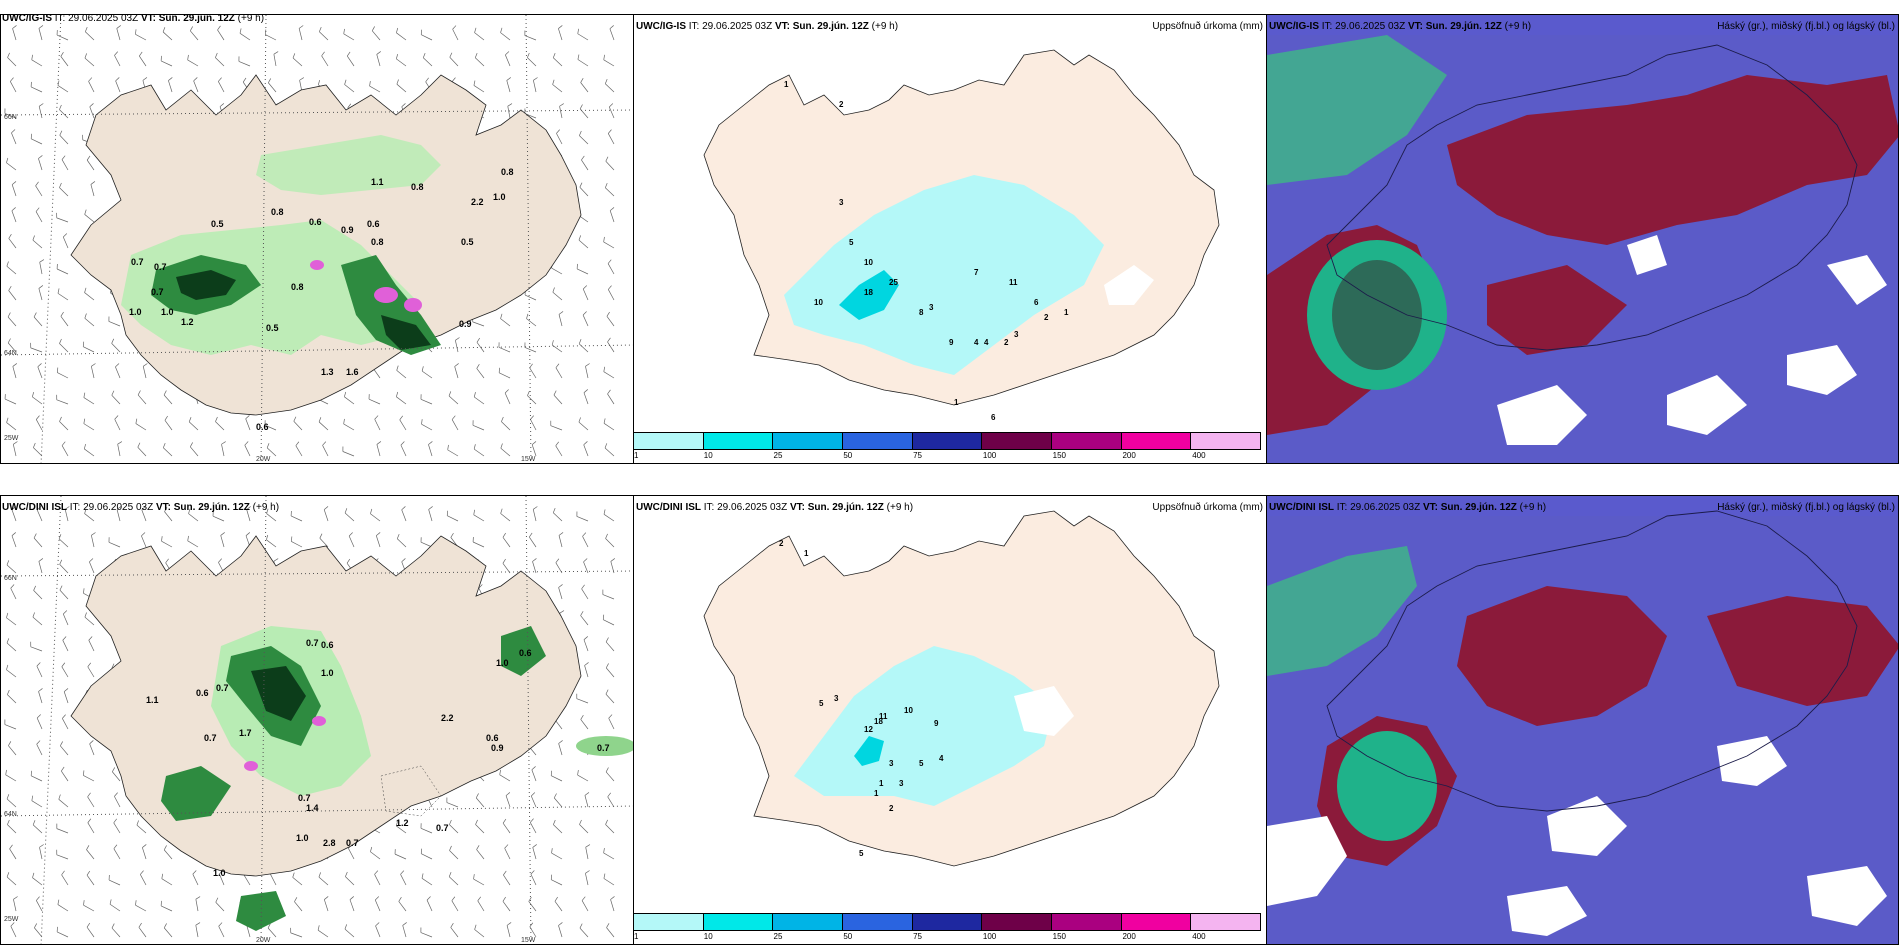 The width and height of the screenshot is (1900, 950). What do you see at coordinates (1592, 661) in the screenshot?
I see `iceland-outline` at bounding box center [1592, 661].